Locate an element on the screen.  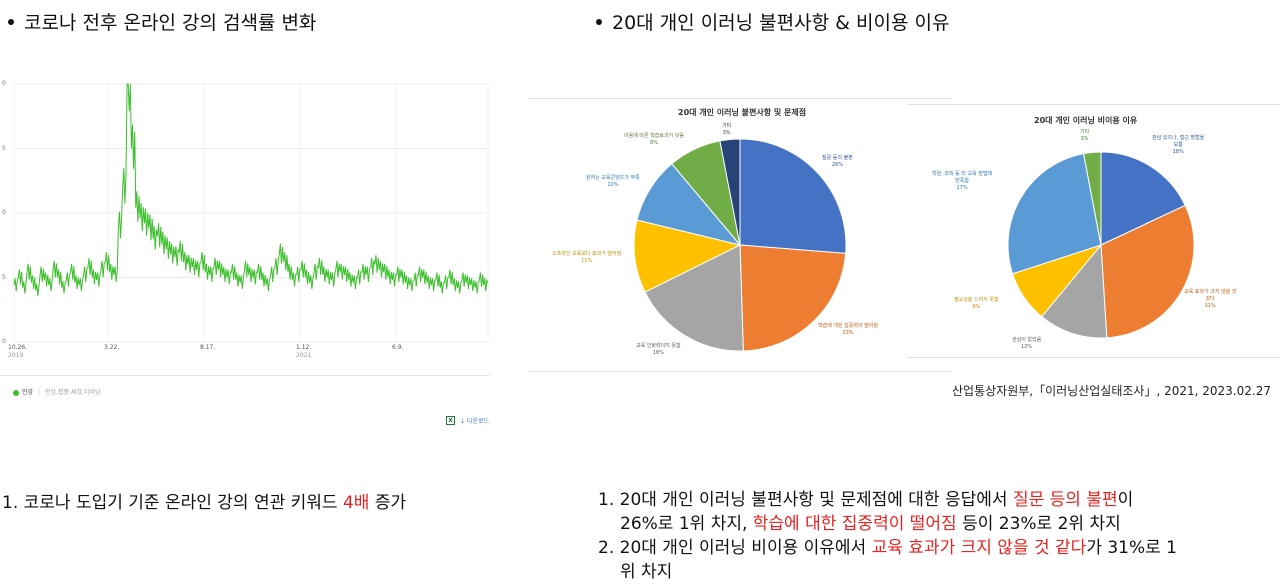
legend-terms: 인강,접중,써강,이러닝 is located at coordinates (73, 392).